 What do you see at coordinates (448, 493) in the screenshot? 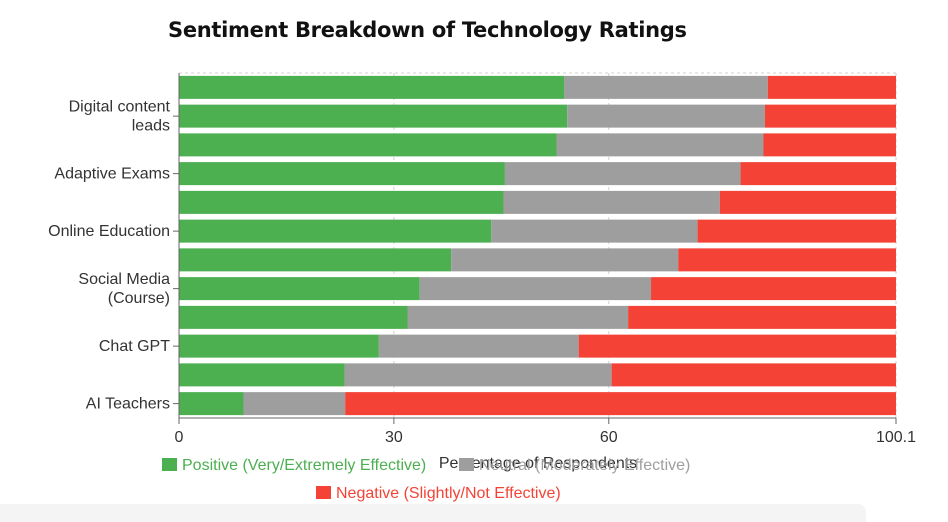
I see `legend-label-2: Negative (Slightly/Not Effective)` at bounding box center [448, 493].